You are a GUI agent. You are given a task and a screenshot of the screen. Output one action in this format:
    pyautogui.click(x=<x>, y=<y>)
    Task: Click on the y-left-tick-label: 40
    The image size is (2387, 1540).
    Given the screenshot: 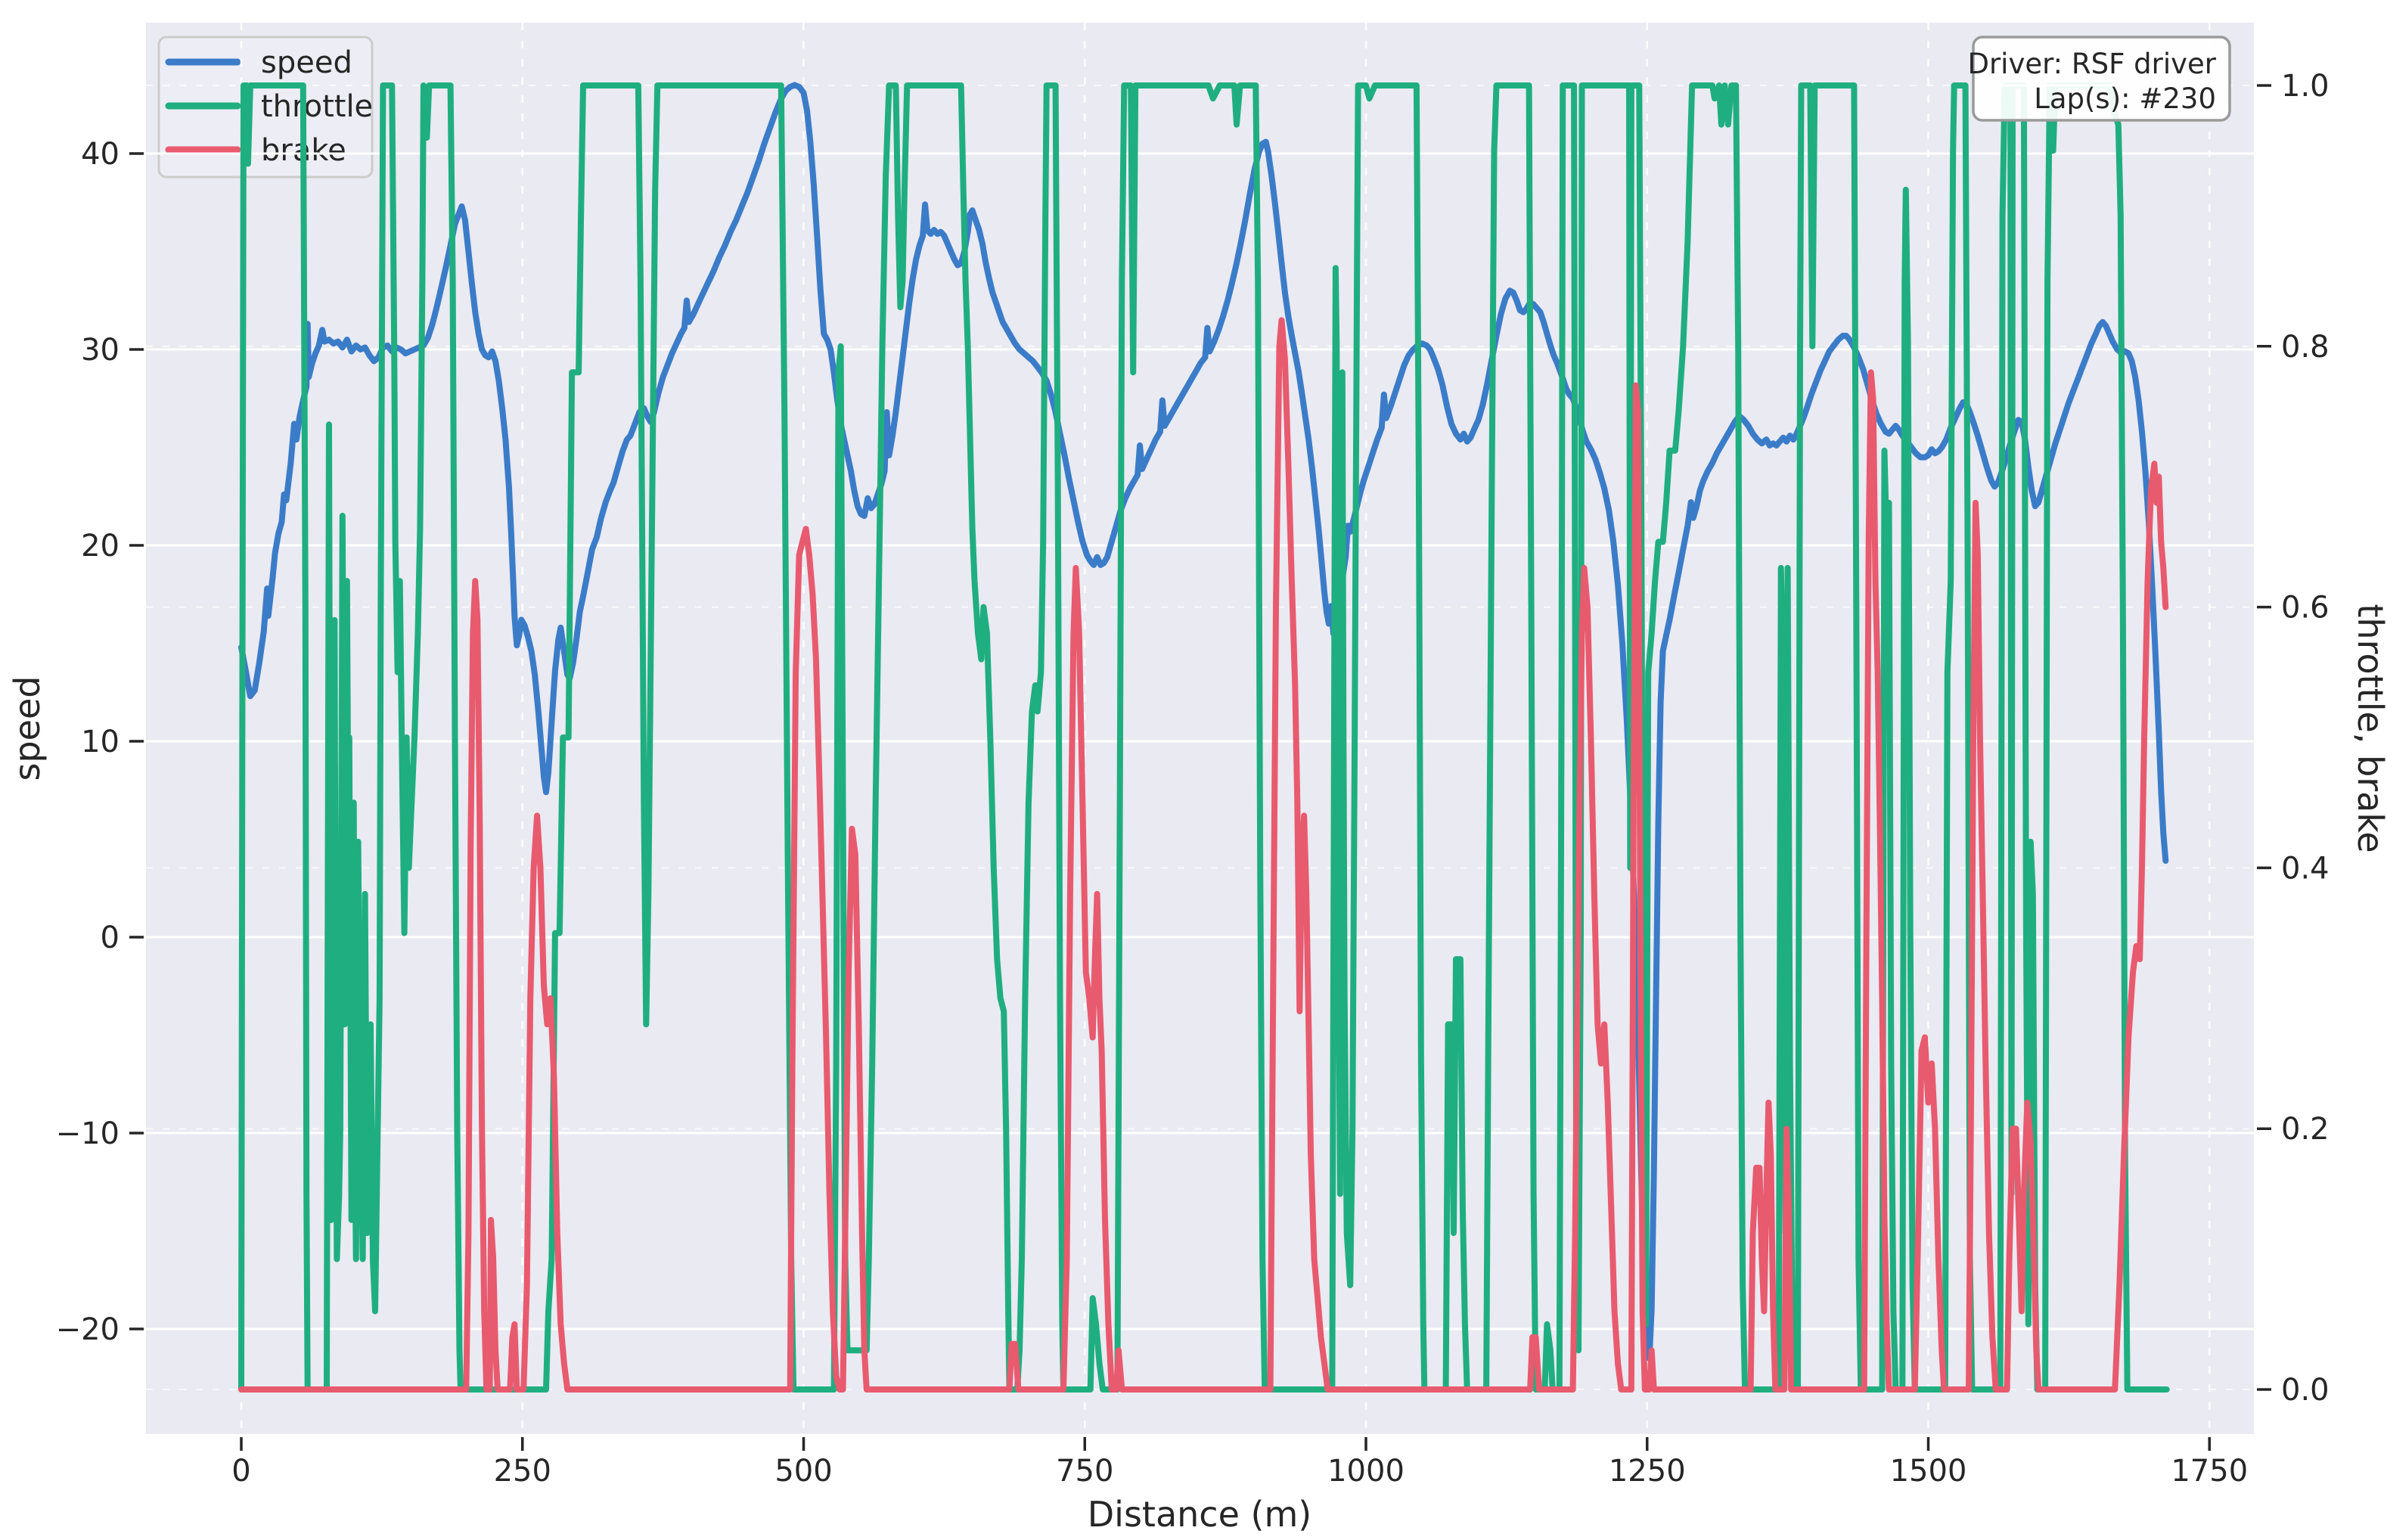 What is the action you would take?
    pyautogui.click(x=100, y=155)
    